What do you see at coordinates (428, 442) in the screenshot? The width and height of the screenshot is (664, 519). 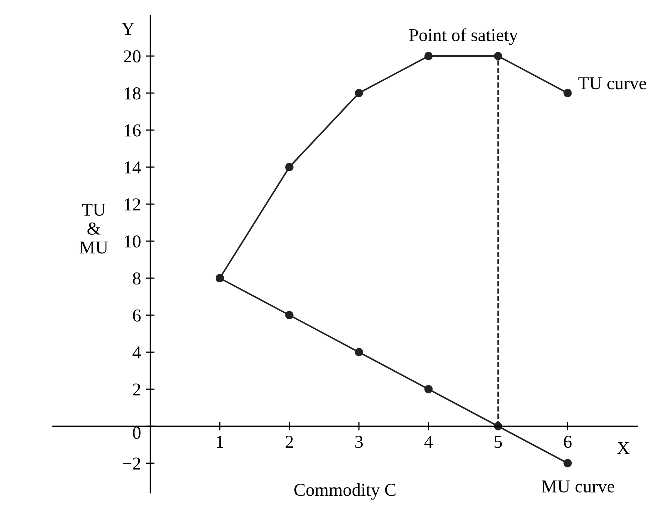 I see `x-tick-label: 4` at bounding box center [428, 442].